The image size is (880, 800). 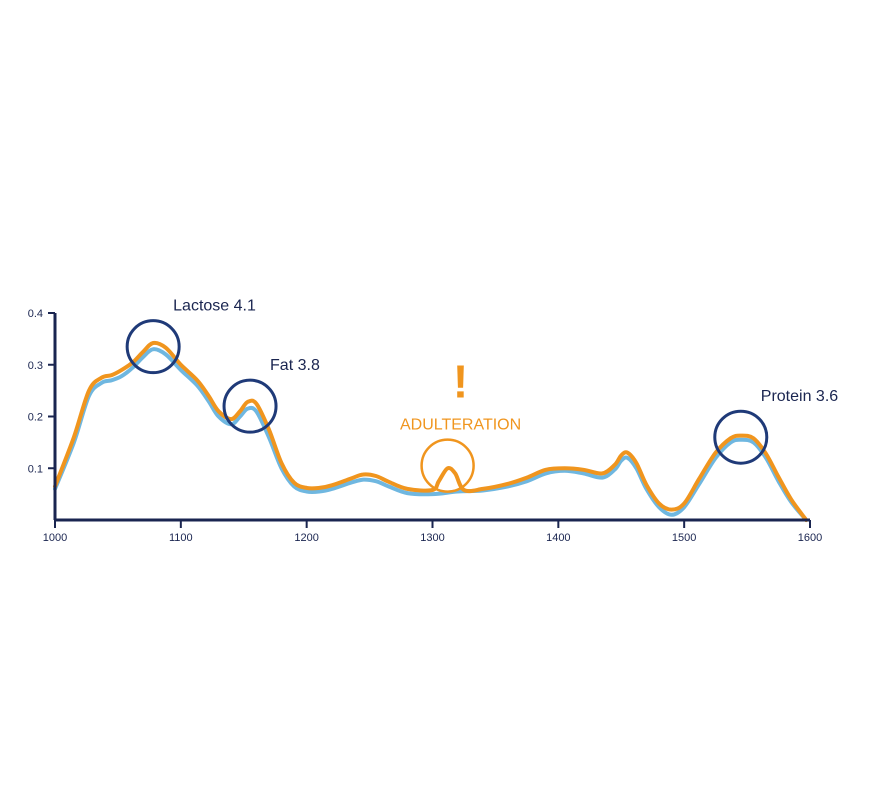 I want to click on x-tick-label-1500: 1500, so click(x=684, y=538).